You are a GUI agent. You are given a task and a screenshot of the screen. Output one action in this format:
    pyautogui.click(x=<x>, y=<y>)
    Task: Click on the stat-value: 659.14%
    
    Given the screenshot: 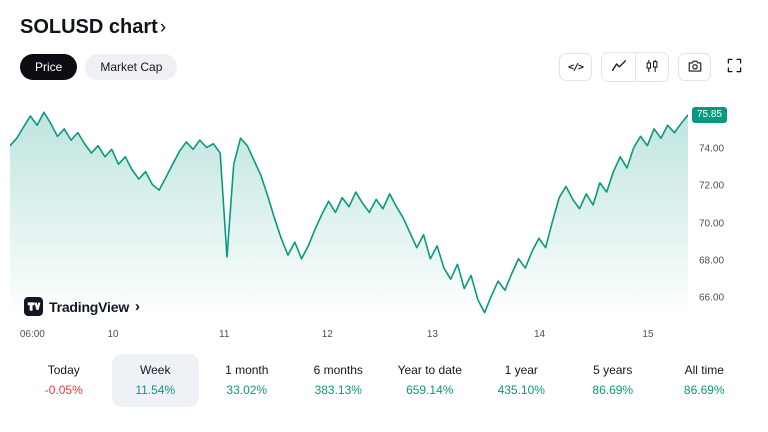 What is the action you would take?
    pyautogui.click(x=430, y=390)
    